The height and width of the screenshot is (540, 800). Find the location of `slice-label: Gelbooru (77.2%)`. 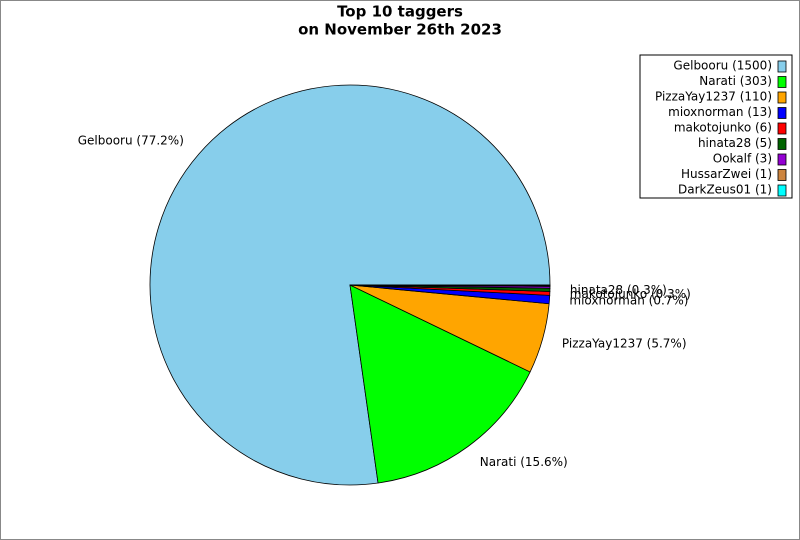

slice-label: Gelbooru (77.2%) is located at coordinates (131, 140).